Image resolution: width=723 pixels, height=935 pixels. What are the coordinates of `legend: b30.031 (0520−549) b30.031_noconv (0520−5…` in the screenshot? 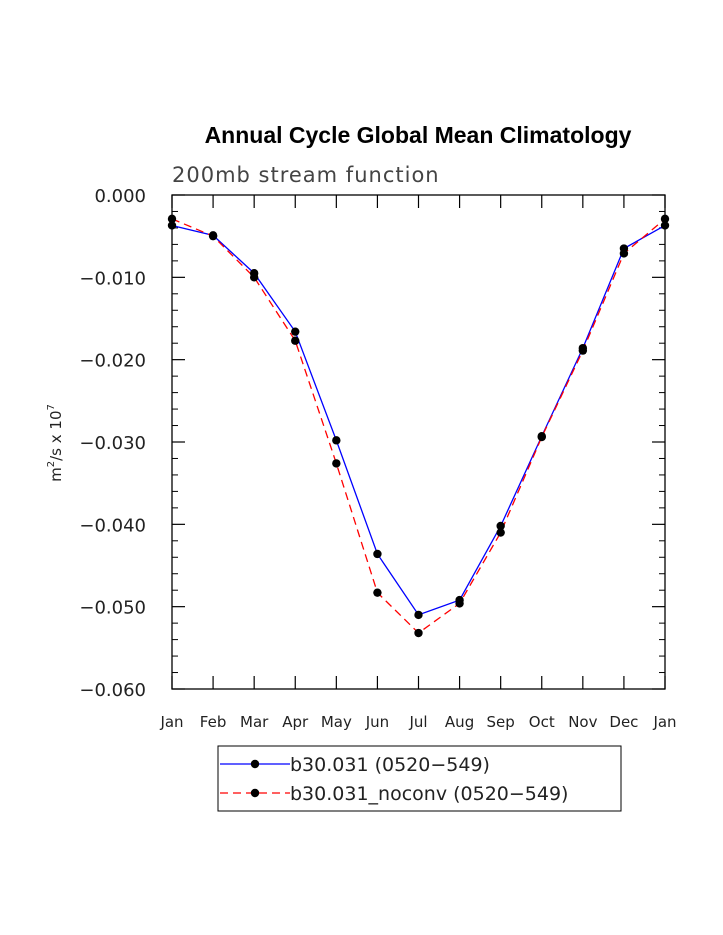 It's located at (419, 778).